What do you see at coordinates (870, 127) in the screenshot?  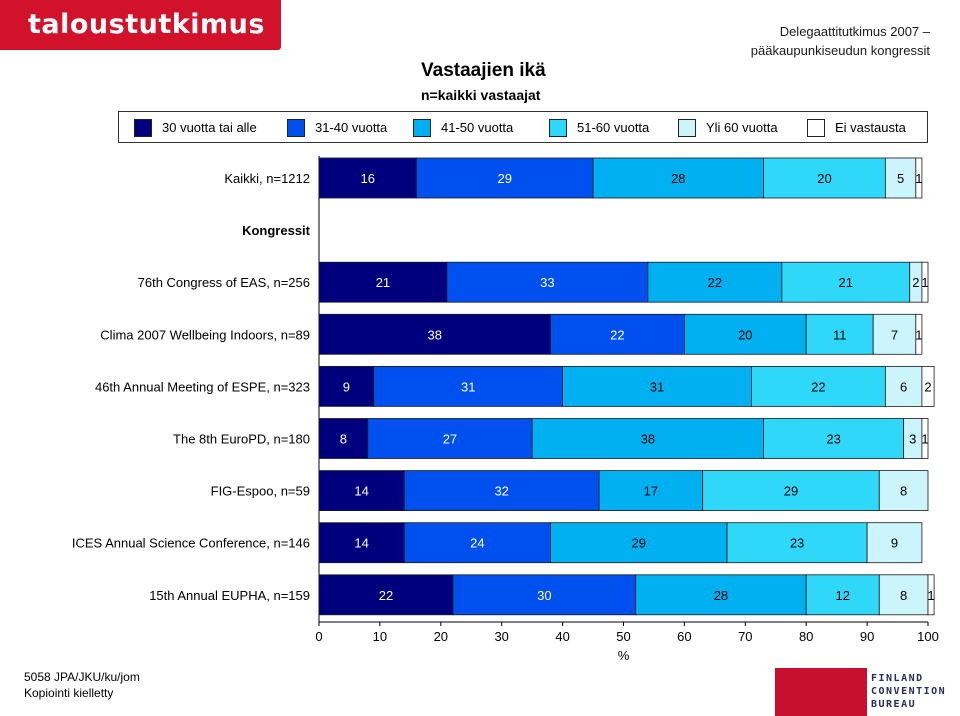 I see `legend-label-5: Ei vastausta` at bounding box center [870, 127].